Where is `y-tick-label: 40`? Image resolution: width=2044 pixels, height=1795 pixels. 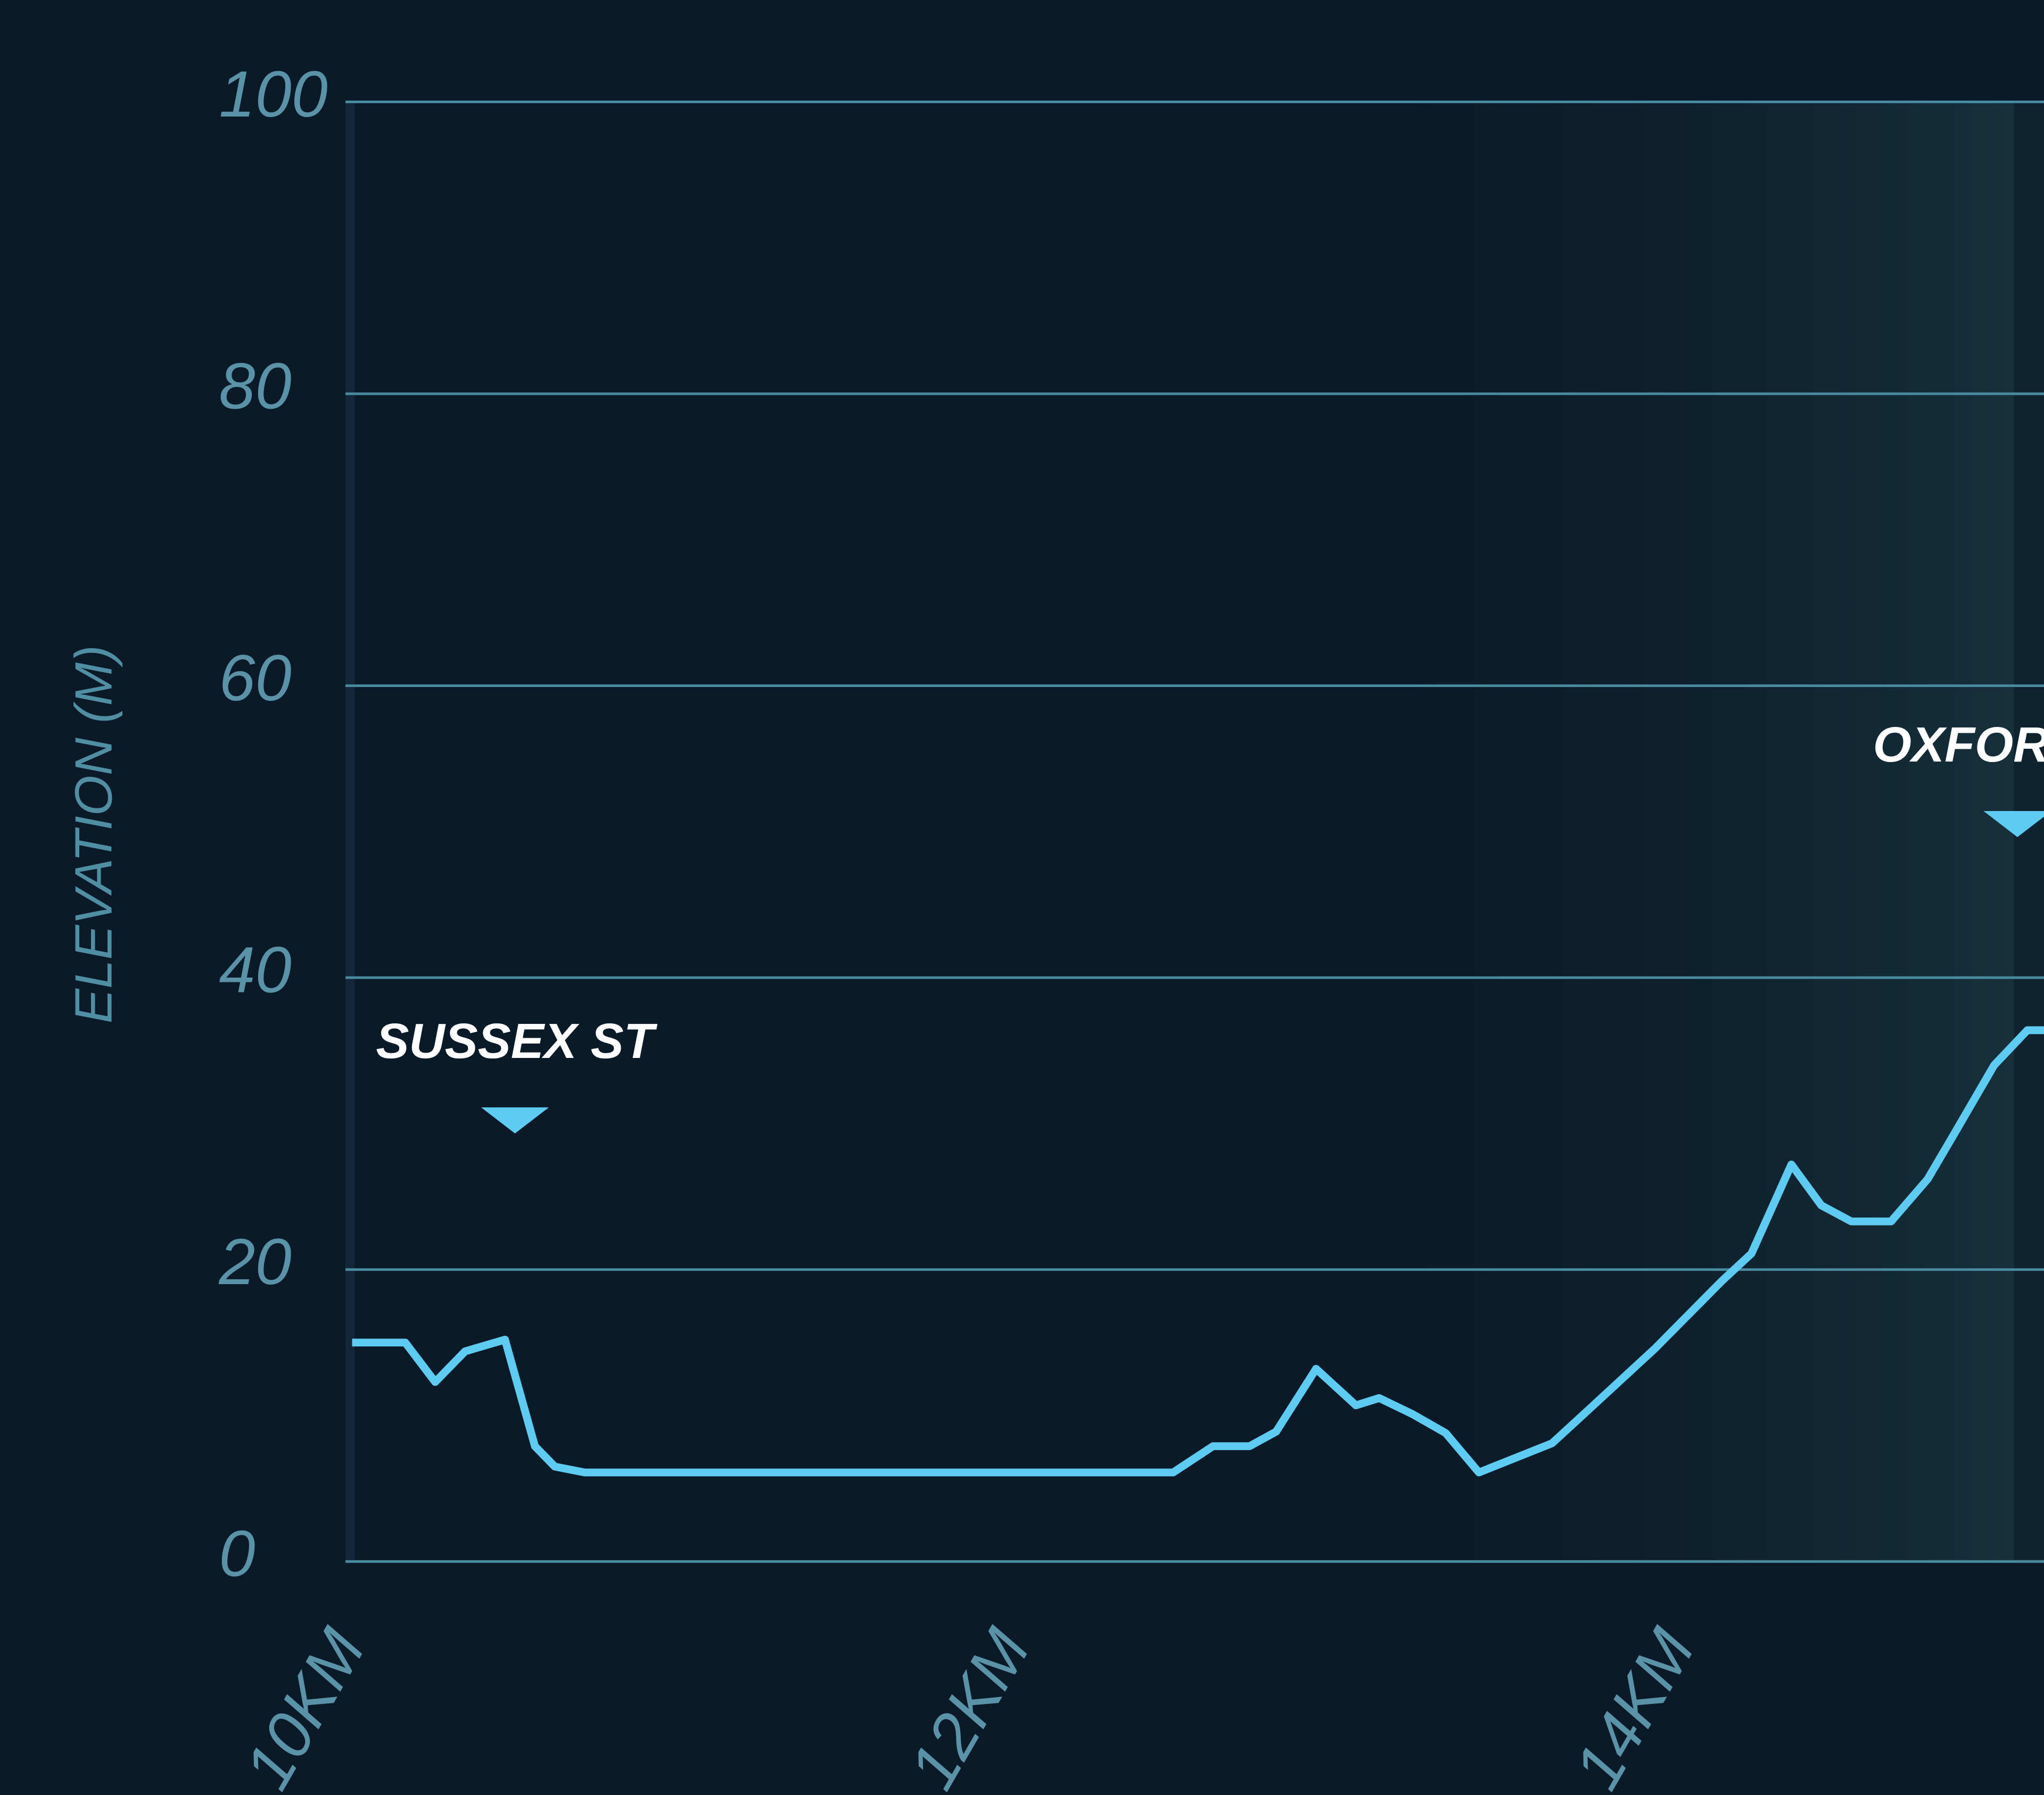 y-tick-label: 40 is located at coordinates (255, 969).